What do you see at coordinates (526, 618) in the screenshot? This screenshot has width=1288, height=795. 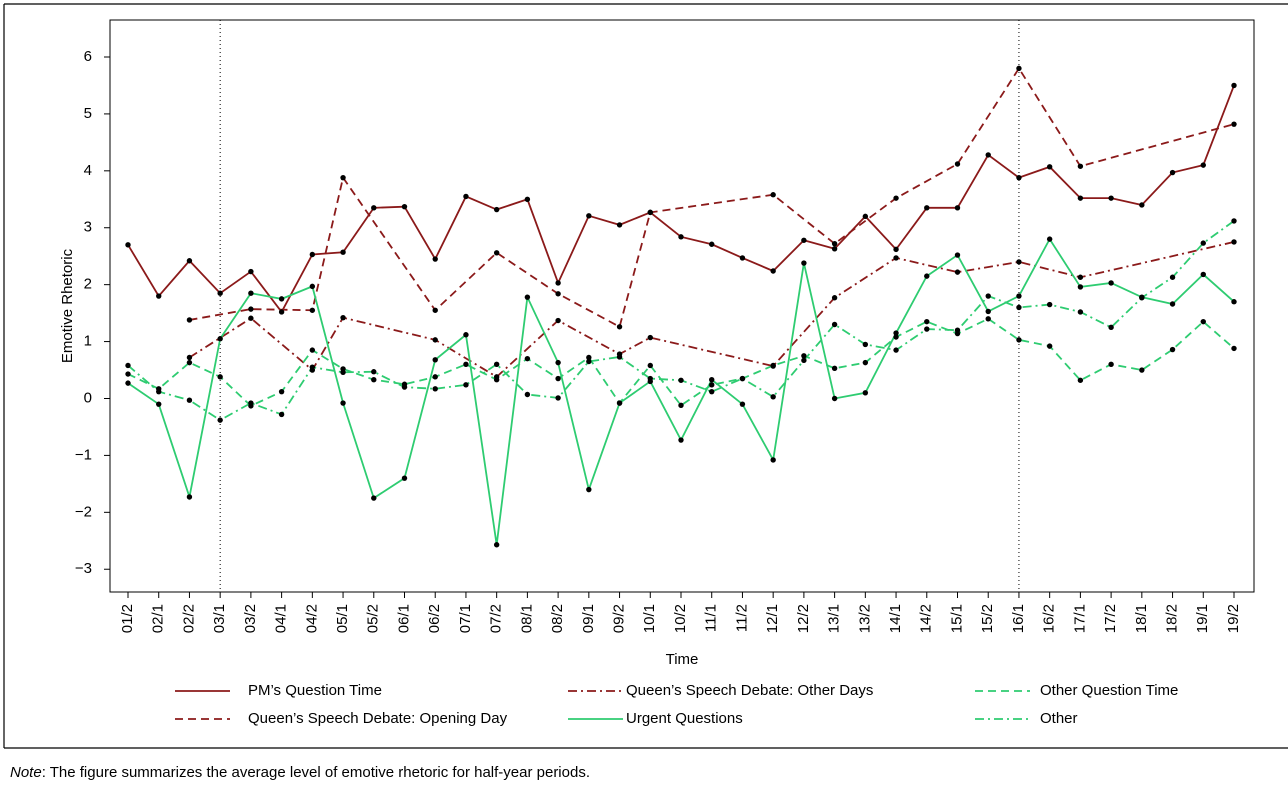 I see `x-tick-label: 08/1` at bounding box center [526, 618].